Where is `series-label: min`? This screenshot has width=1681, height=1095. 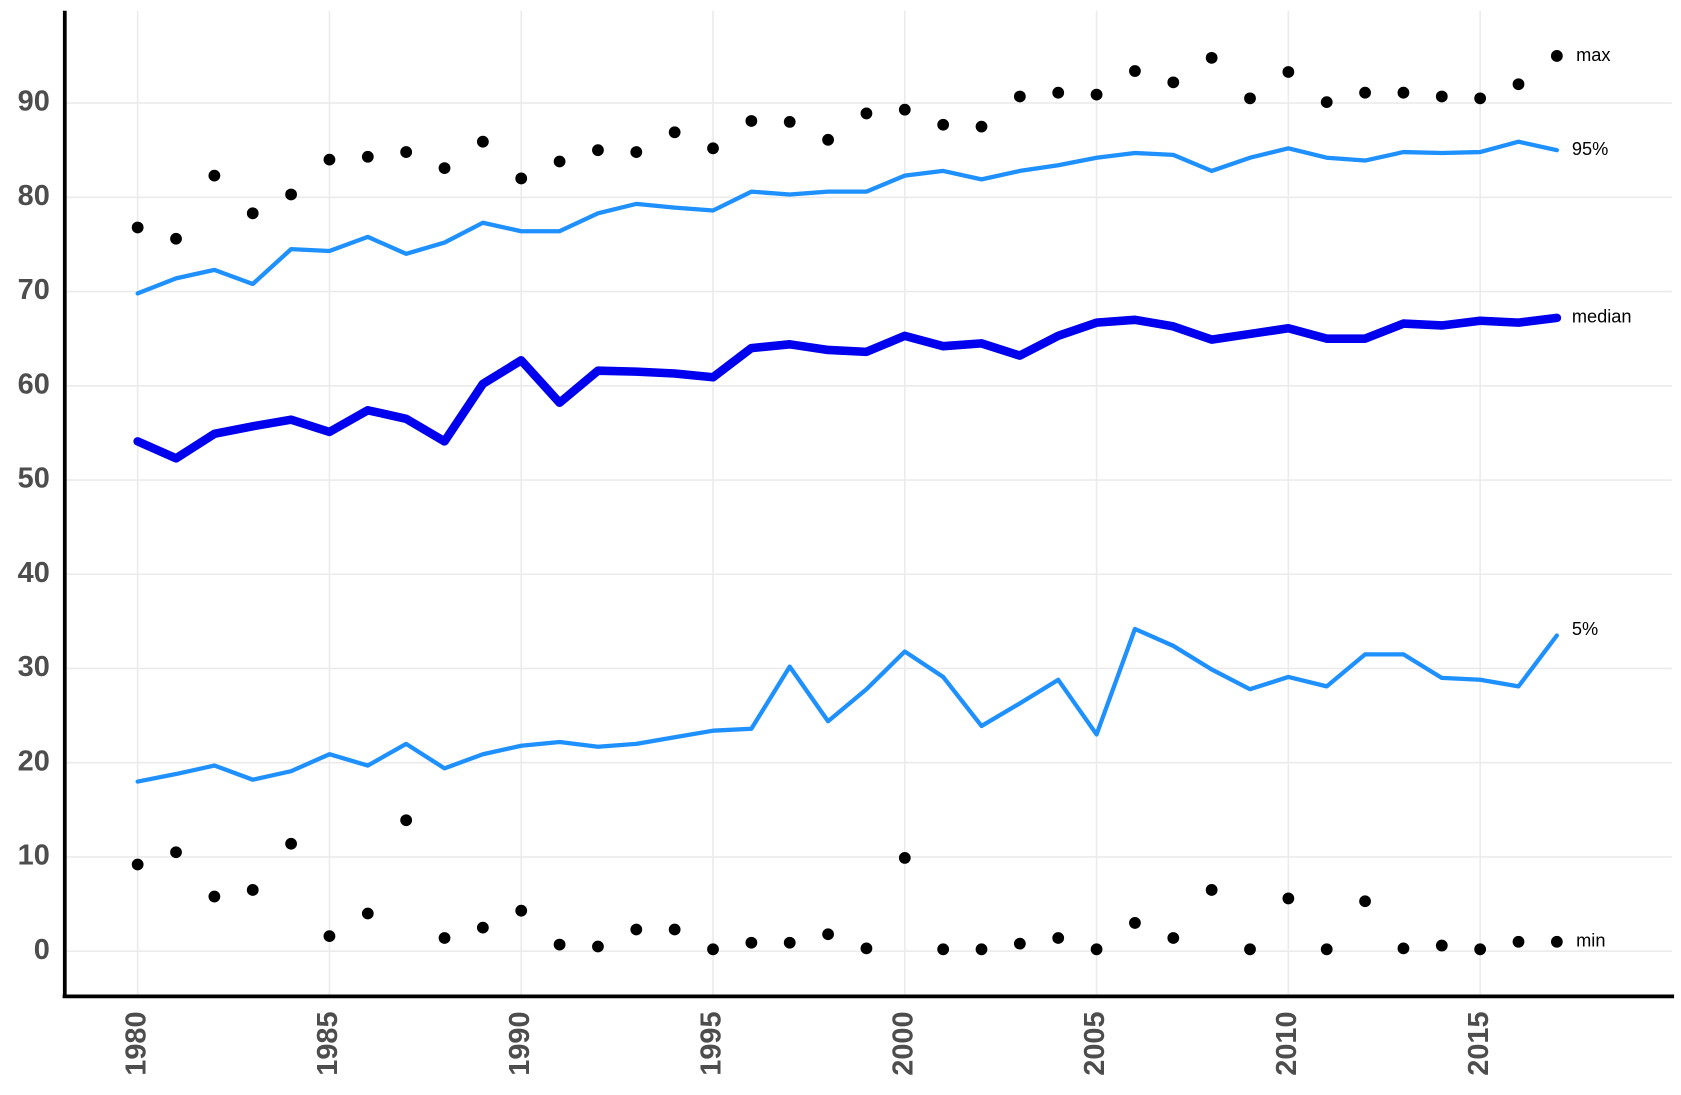
series-label: min is located at coordinates (1590, 941).